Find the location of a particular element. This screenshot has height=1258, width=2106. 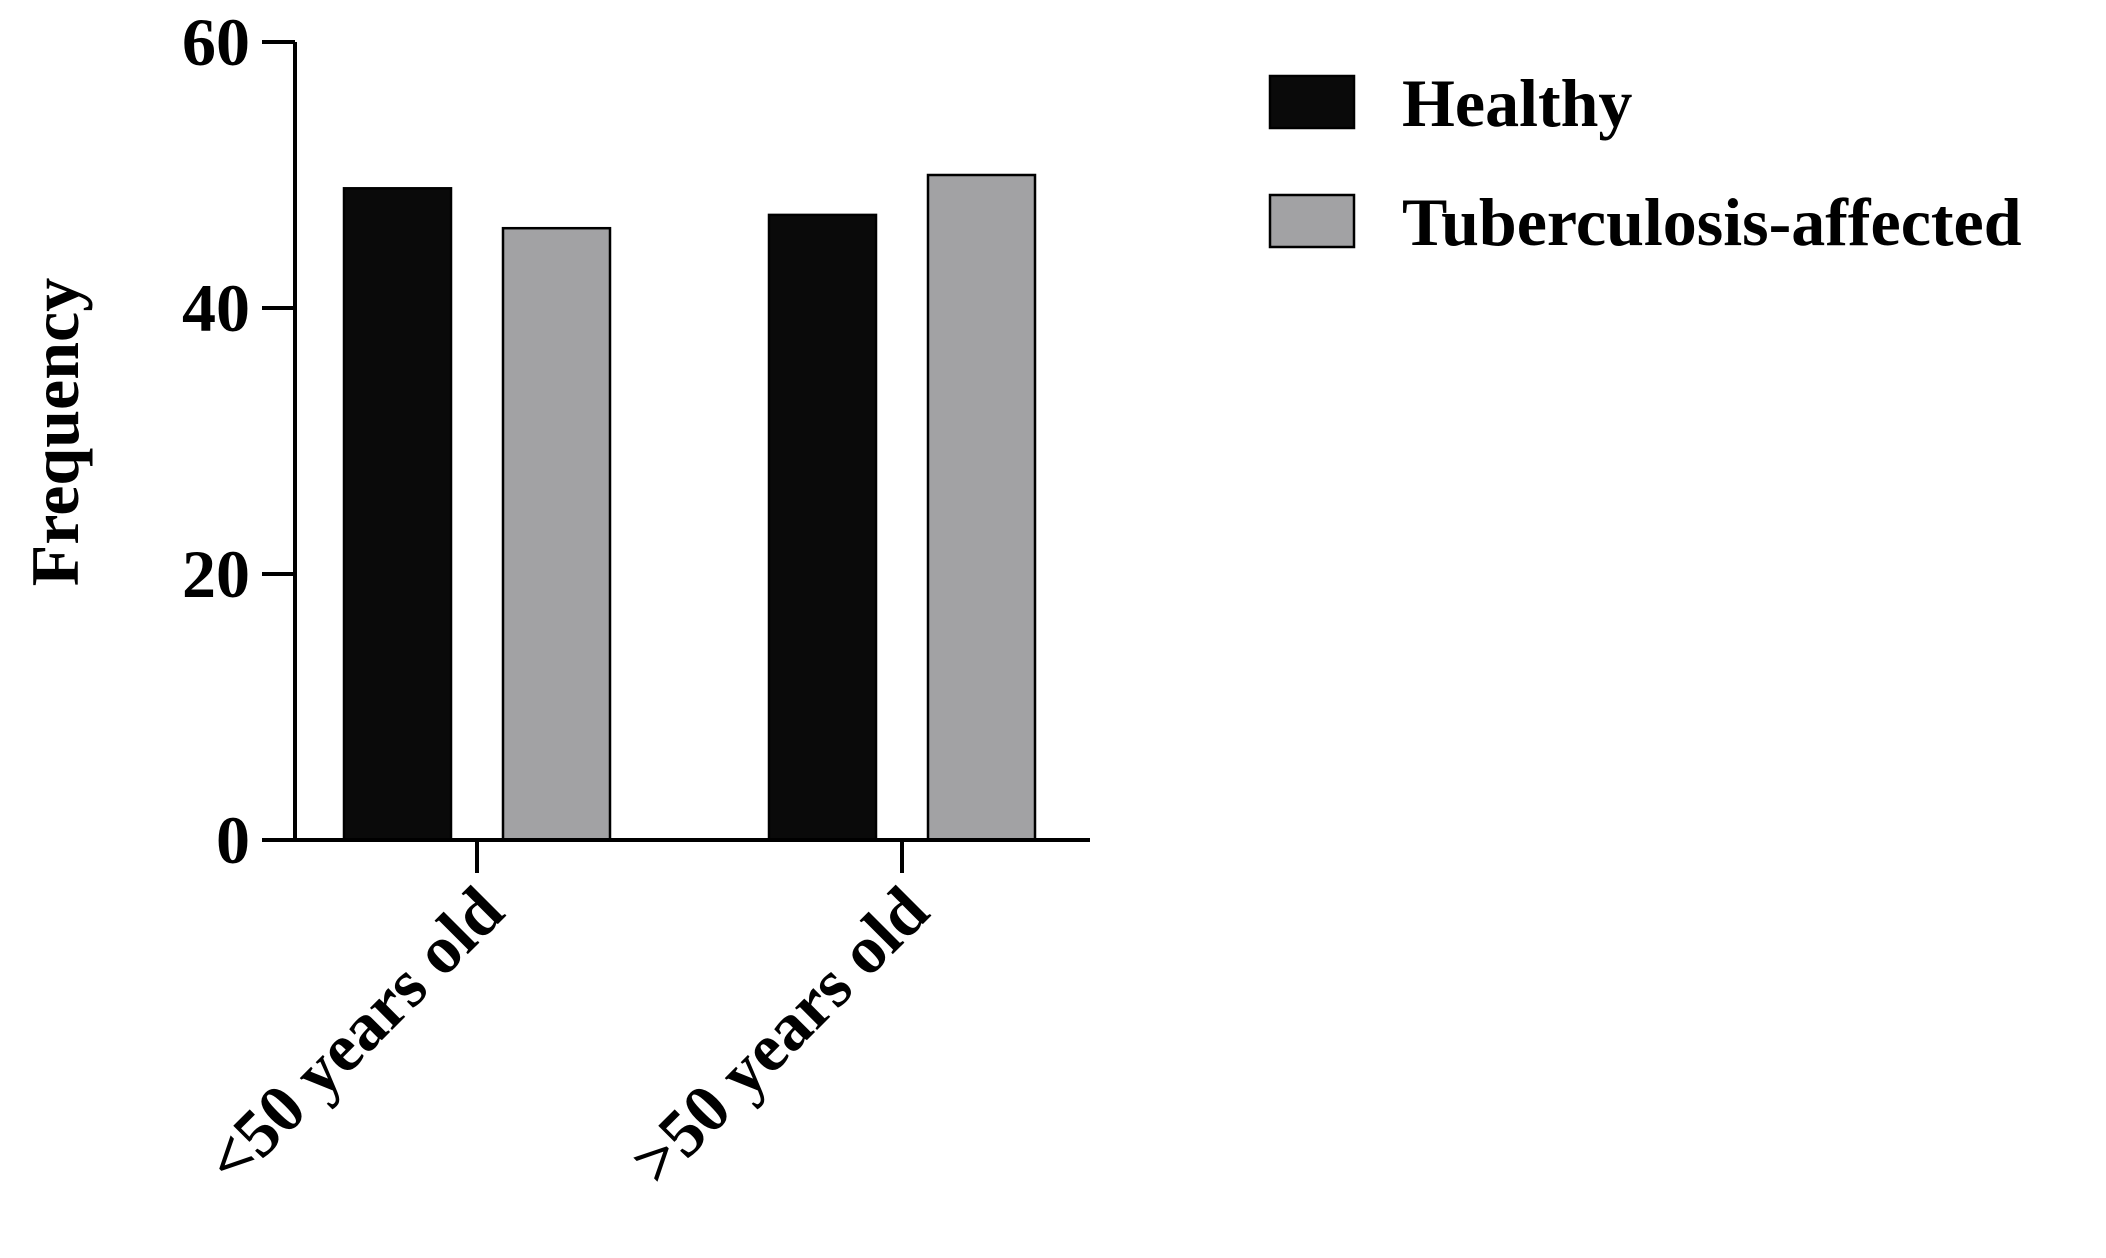

legend-swatch-healthy is located at coordinates (1312, 102).